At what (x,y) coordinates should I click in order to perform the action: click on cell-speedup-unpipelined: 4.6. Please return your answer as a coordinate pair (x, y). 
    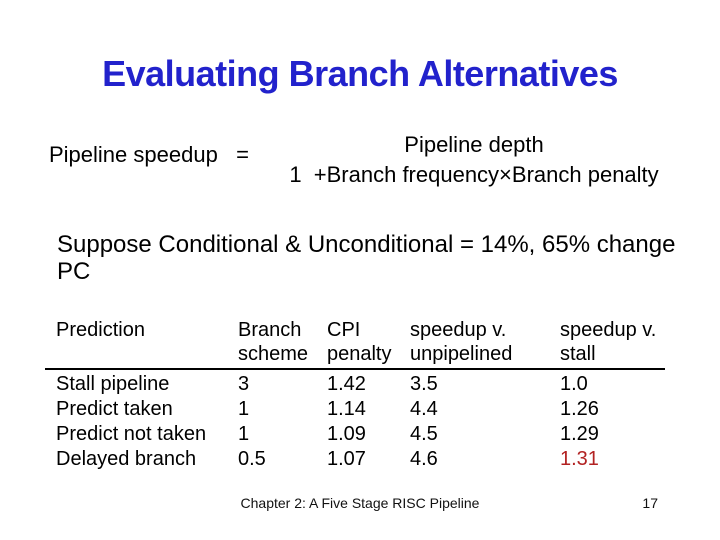
    Looking at the image, I should click on (424, 459).